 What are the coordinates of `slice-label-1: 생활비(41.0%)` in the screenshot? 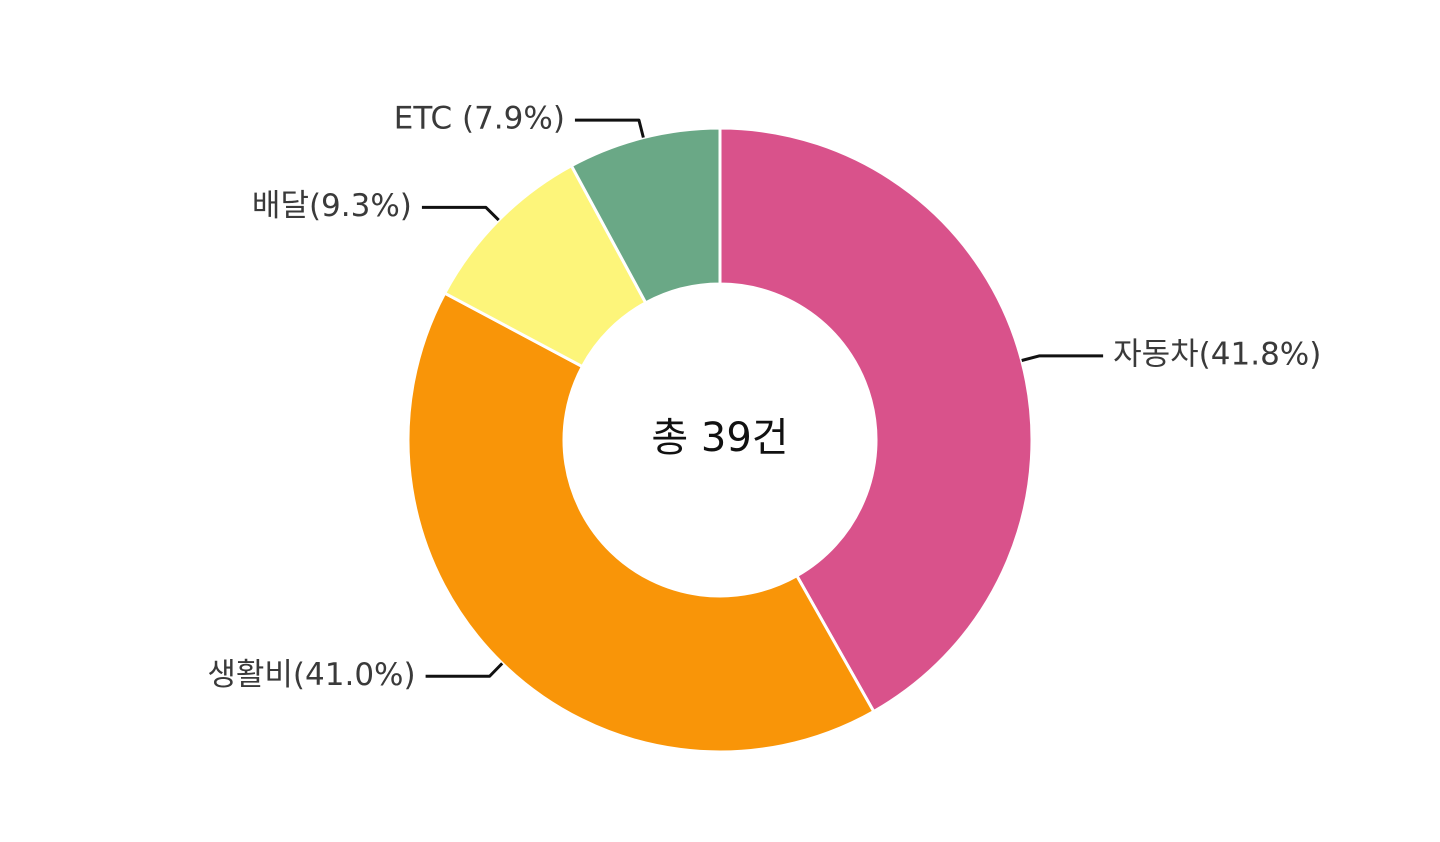 It's located at (311, 675).